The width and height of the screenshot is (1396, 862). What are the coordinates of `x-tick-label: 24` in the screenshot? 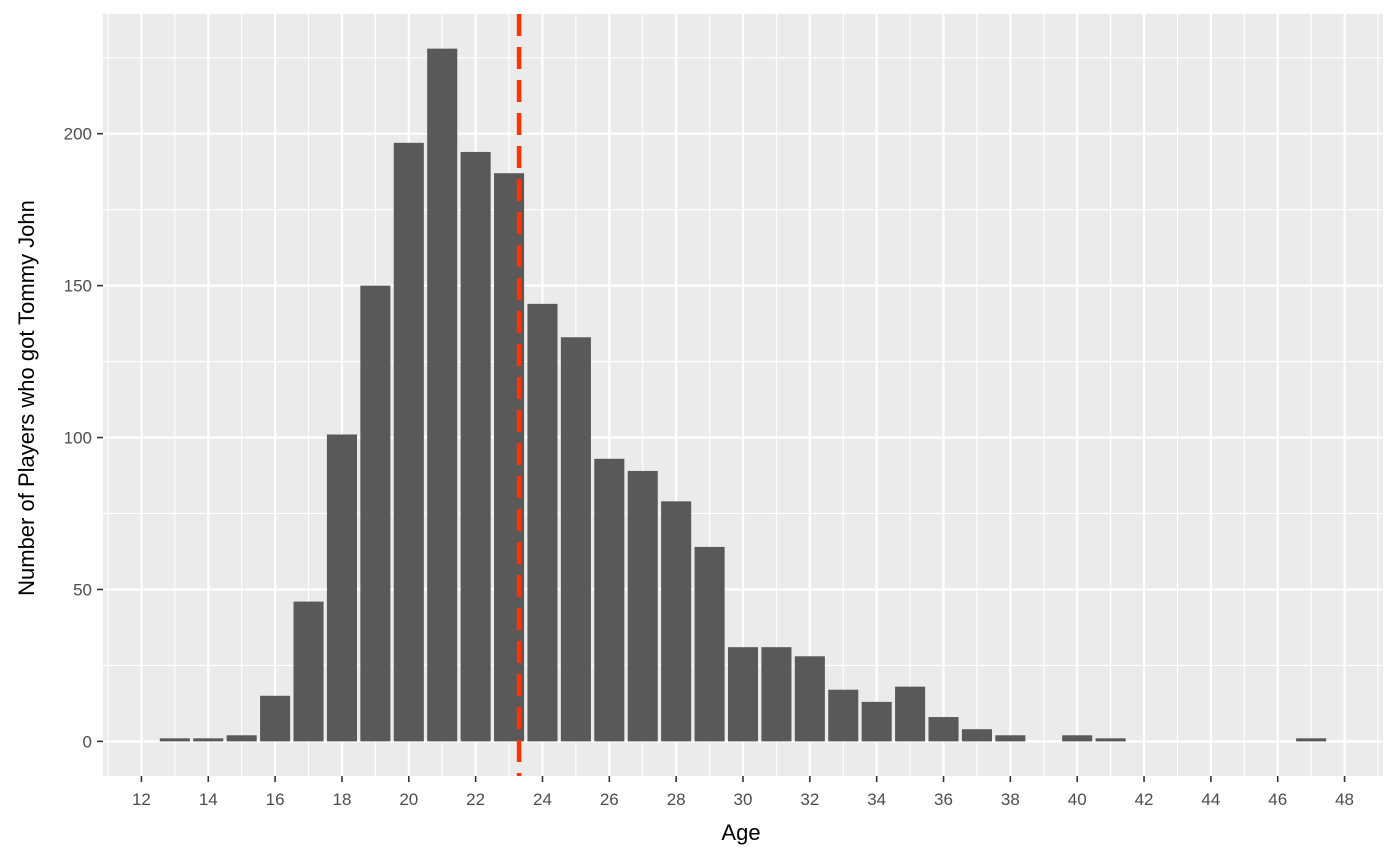 It's located at (542, 799).